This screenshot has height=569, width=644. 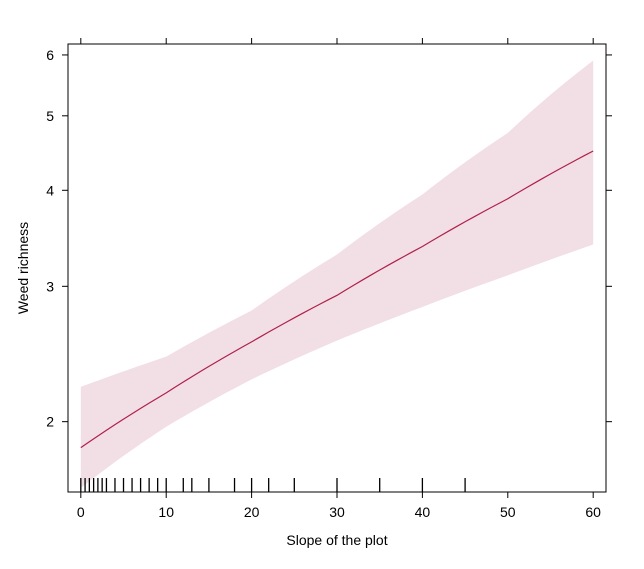 I want to click on x-tick-label: 10, so click(x=166, y=512).